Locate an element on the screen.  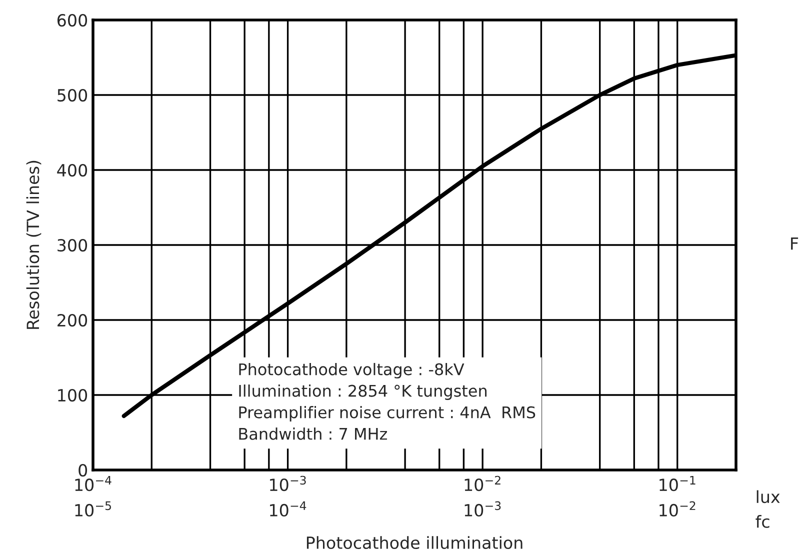
text: 10$^{−4}$ is located at coordinates (288, 509).